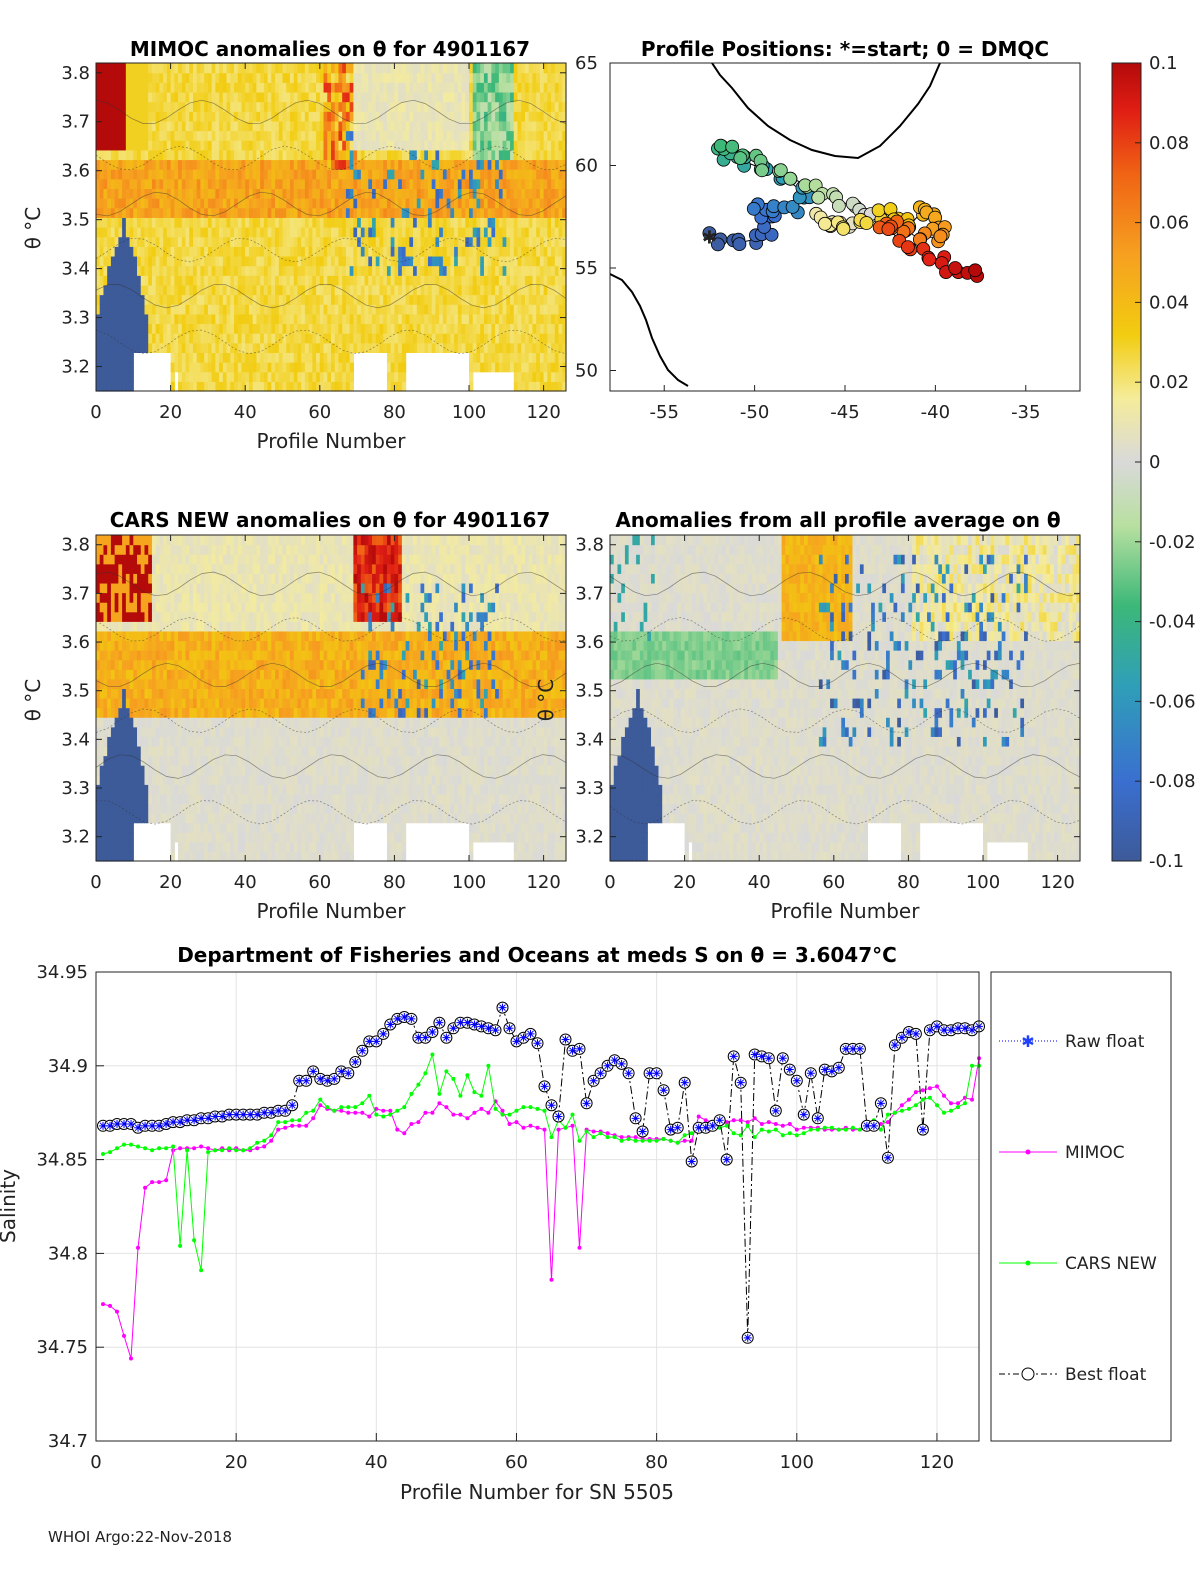  I want to click on salinity-x-tick-label: 80, so click(656, 1462).